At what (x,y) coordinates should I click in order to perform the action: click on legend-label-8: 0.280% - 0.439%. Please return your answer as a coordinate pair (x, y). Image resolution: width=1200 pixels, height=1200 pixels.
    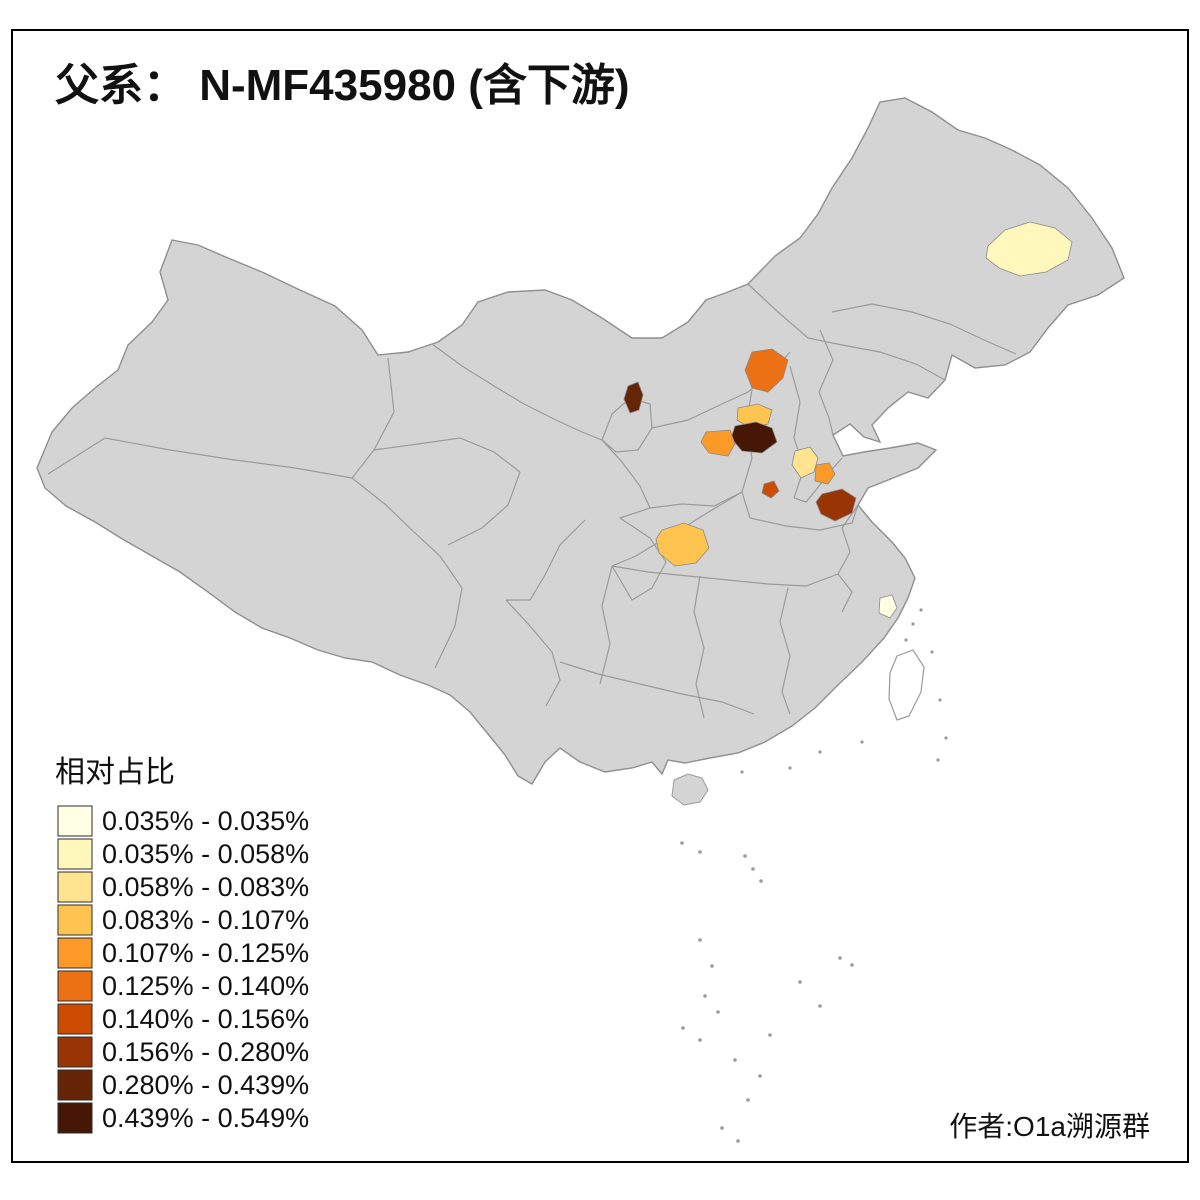
    Looking at the image, I should click on (205, 1085).